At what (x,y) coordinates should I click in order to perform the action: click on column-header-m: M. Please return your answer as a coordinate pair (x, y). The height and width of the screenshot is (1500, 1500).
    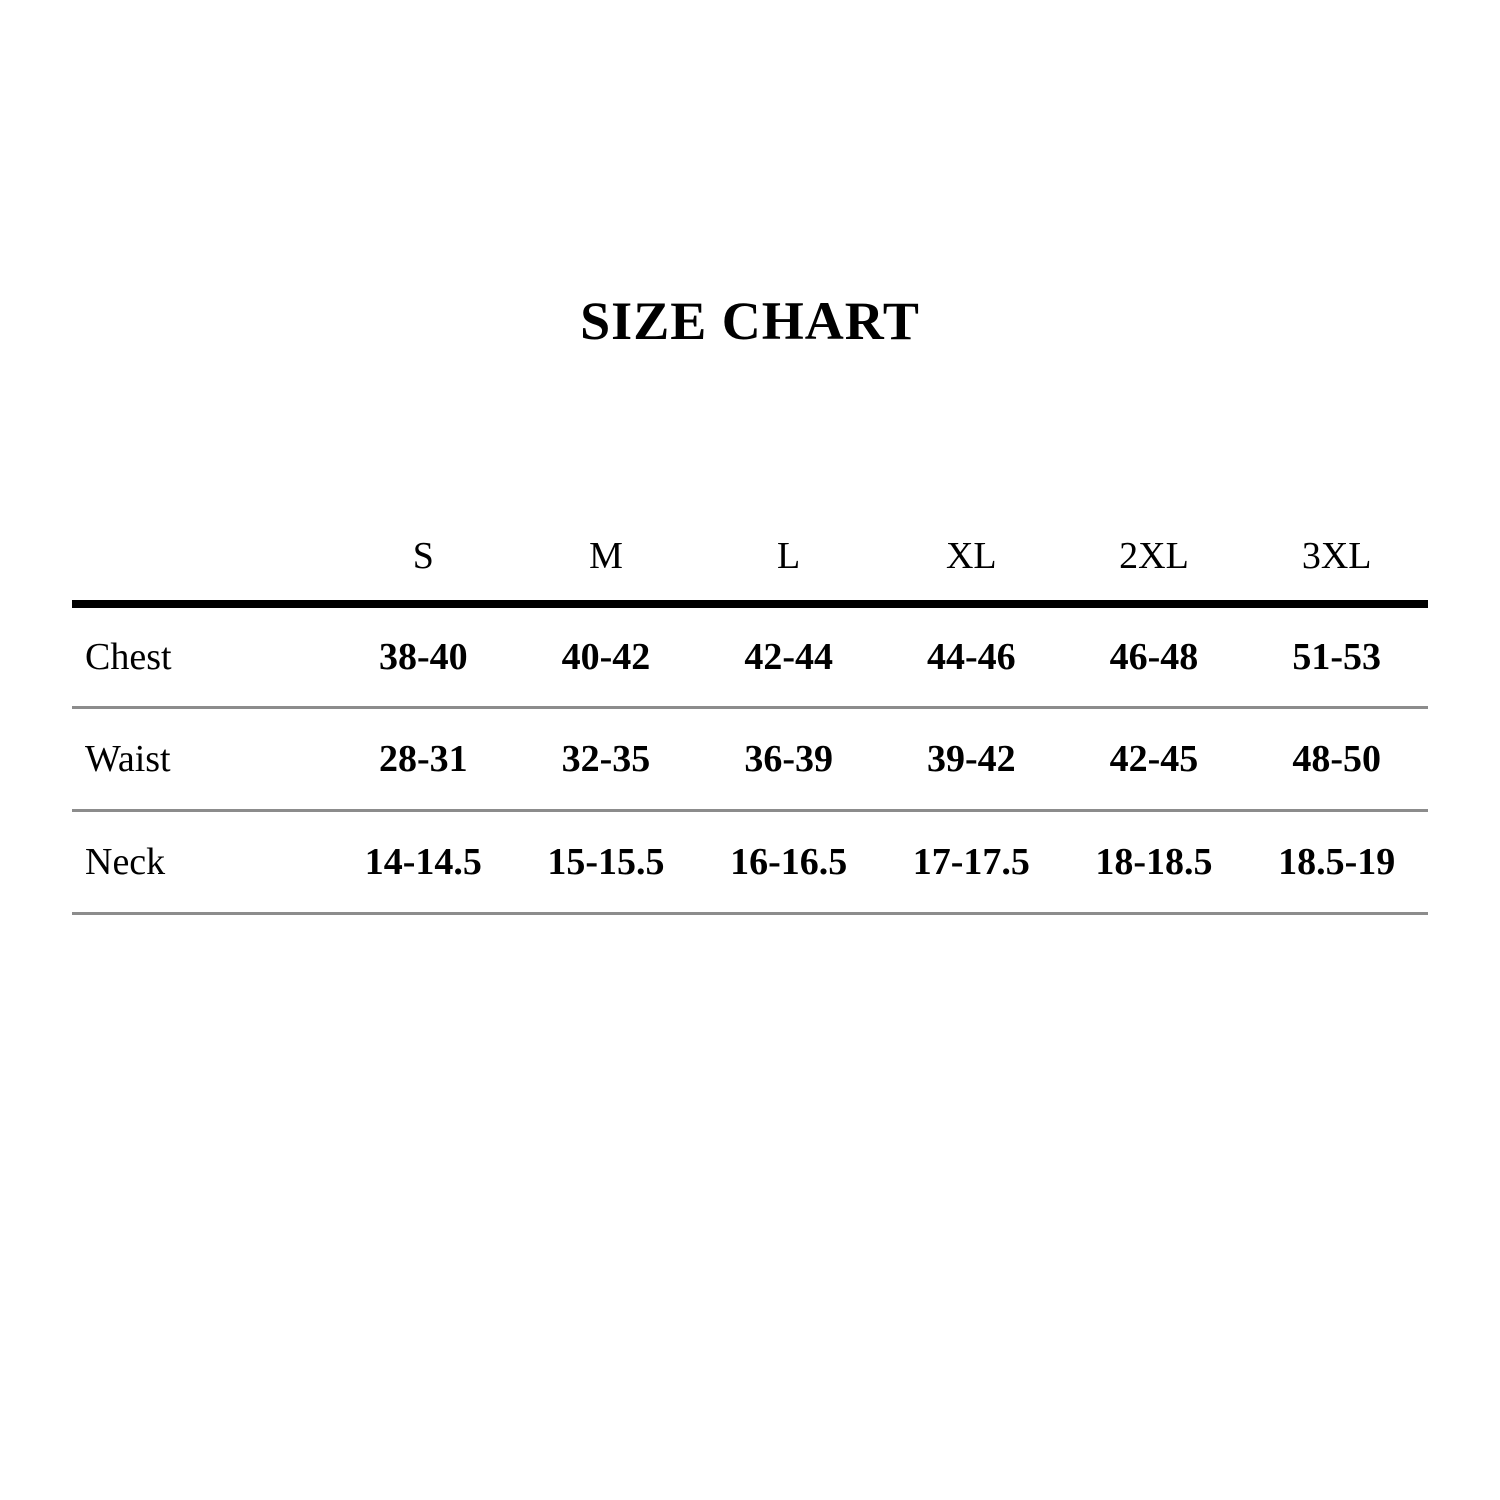
    Looking at the image, I should click on (606, 560).